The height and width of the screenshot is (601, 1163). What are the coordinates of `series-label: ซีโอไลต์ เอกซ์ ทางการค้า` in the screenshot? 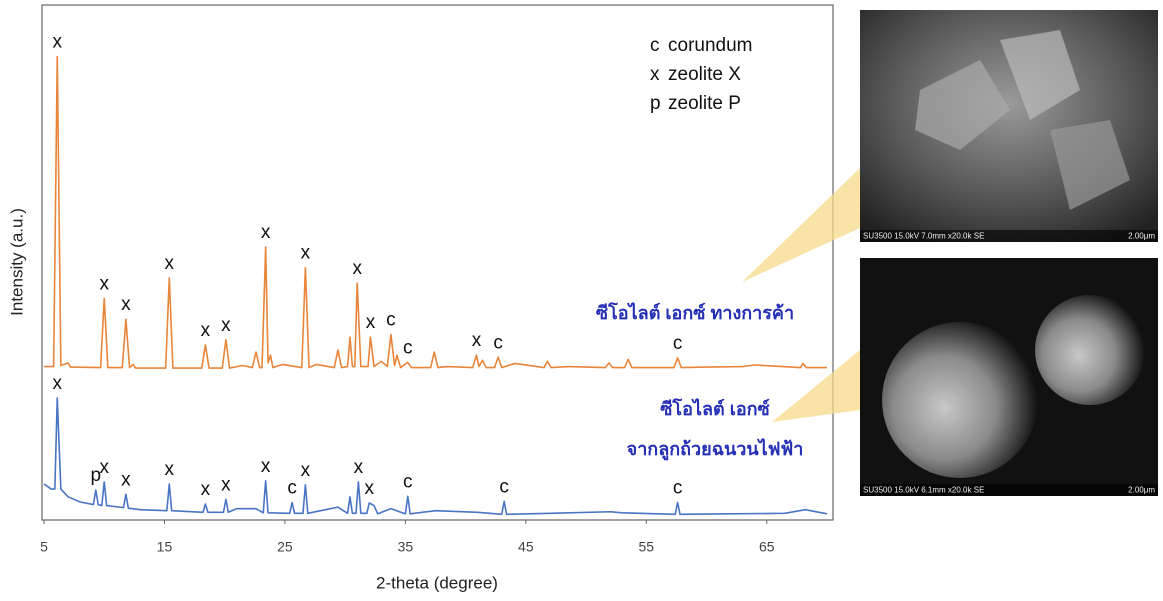 It's located at (695, 312).